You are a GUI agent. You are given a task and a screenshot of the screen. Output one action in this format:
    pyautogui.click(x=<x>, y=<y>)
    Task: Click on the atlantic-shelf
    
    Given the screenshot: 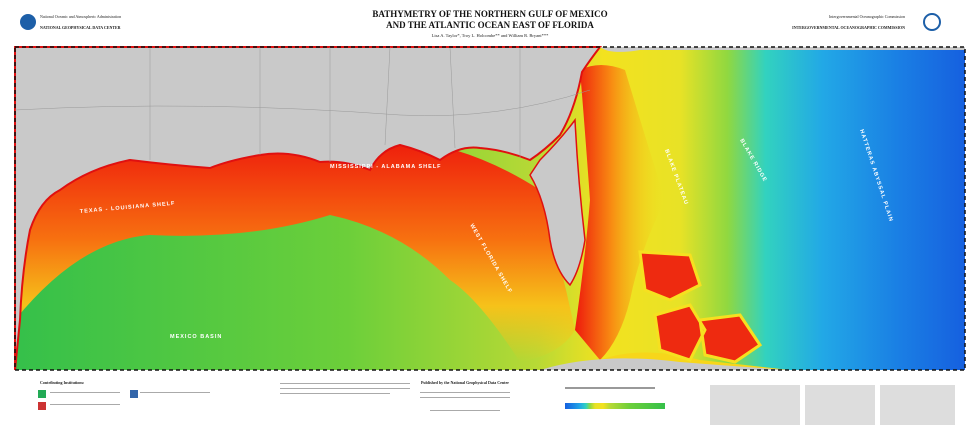 What is the action you would take?
    pyautogui.click(x=620, y=212)
    